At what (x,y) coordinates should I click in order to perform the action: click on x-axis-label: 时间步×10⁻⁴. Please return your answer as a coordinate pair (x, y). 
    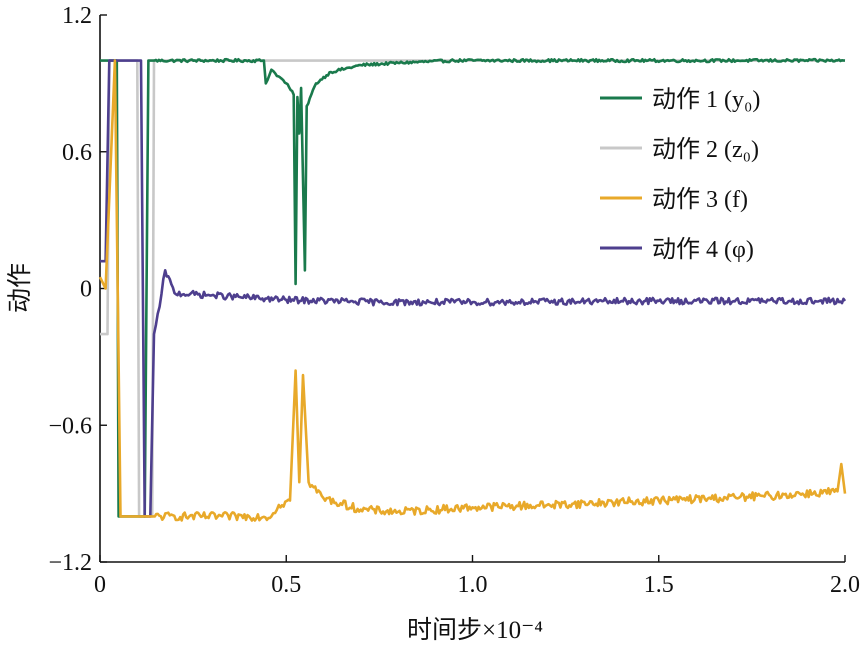
    Looking at the image, I should click on (475, 630).